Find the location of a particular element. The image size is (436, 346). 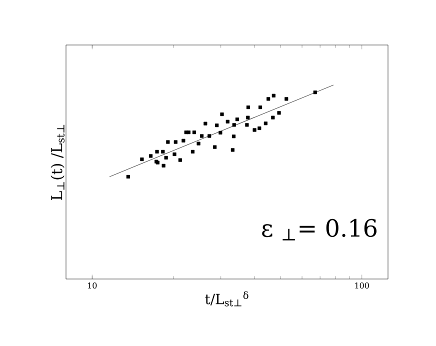

y-axis-title: L$_{⊥}$(t) /L$_{st⊥}$ is located at coordinates (57, 162).